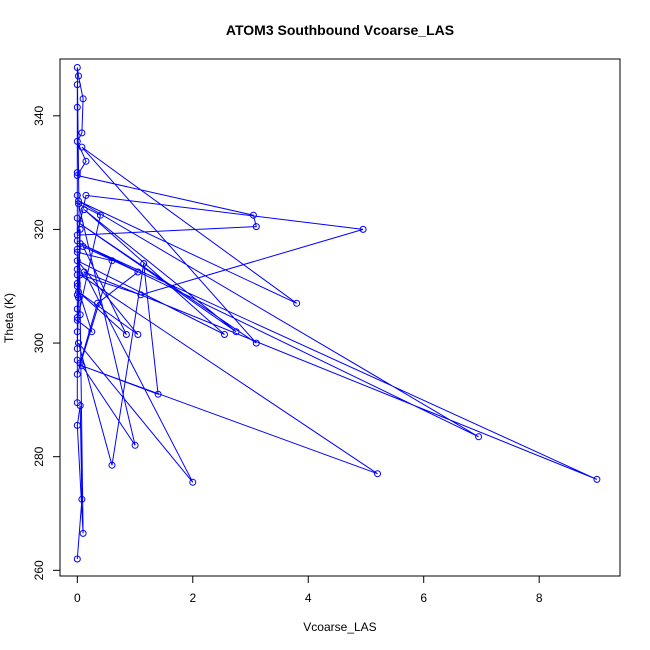 This screenshot has width=650, height=650. Describe the element at coordinates (539, 598) in the screenshot. I see `x-tick-label: 8` at that location.